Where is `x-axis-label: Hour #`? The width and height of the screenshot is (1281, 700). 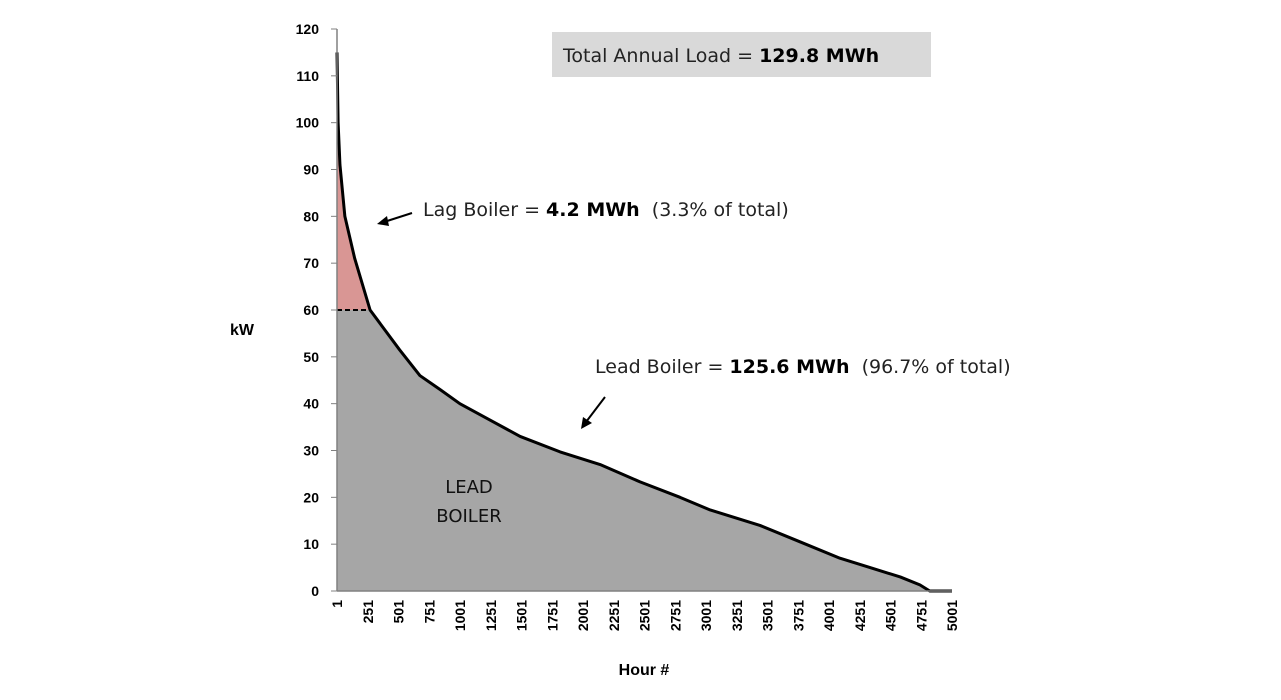 x-axis-label: Hour # is located at coordinates (644, 670).